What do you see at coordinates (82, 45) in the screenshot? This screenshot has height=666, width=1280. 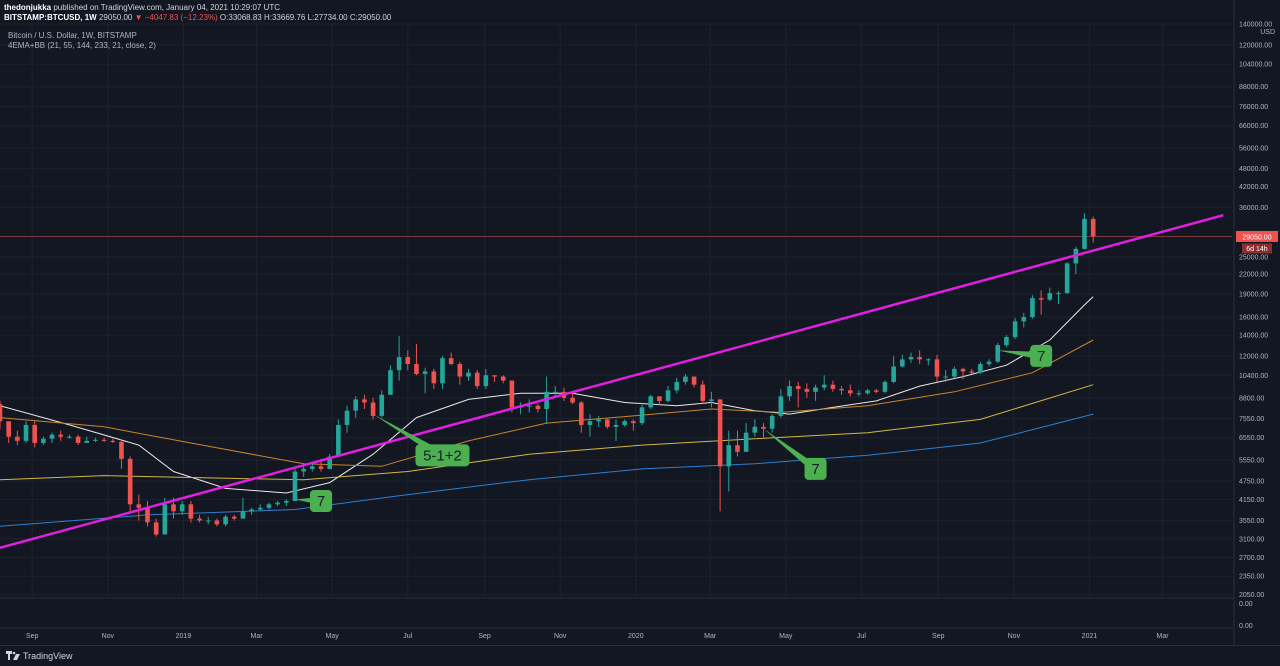 I see `indicator-legend: 4EMA+BB (21, 55, 144, 233, 21, close, 2)` at bounding box center [82, 45].